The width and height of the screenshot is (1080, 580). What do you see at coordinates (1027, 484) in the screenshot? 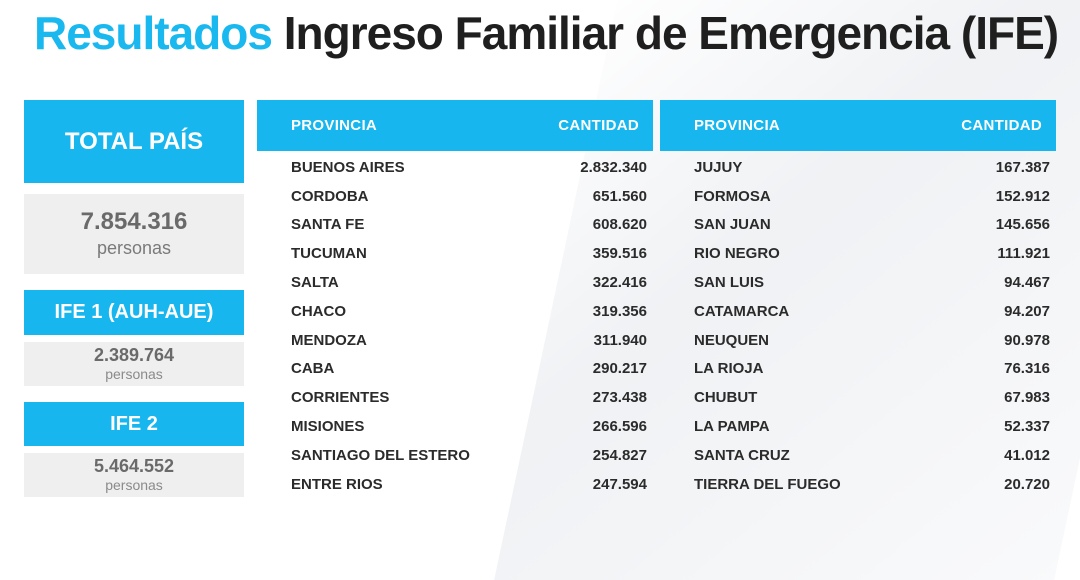
I see `province-amount: 20.720` at bounding box center [1027, 484].